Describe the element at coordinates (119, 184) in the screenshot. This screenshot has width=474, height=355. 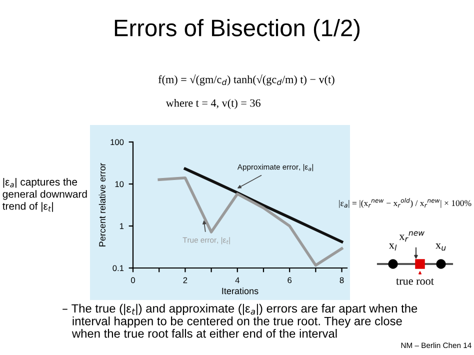
I see `y-tick-label: 10` at that location.